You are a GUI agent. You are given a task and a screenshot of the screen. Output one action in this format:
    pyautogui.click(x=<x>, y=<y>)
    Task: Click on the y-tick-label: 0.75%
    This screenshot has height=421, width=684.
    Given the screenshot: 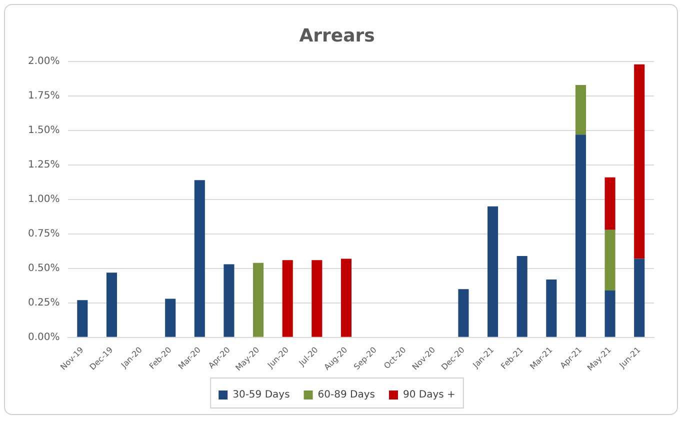 What is the action you would take?
    pyautogui.click(x=44, y=234)
    